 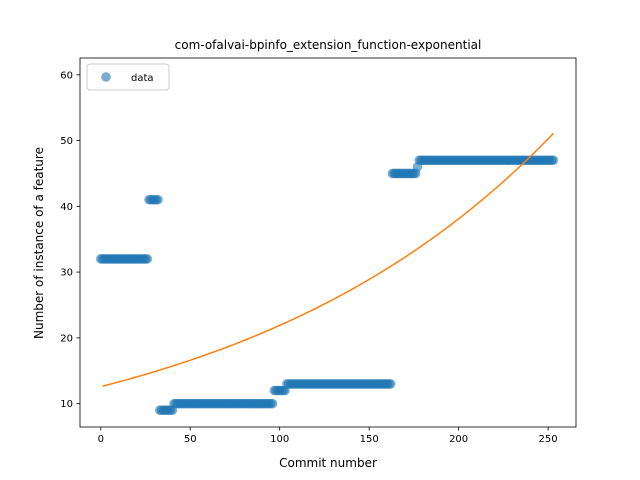 What do you see at coordinates (66, 404) in the screenshot?
I see `y-tick-label: 10` at bounding box center [66, 404].